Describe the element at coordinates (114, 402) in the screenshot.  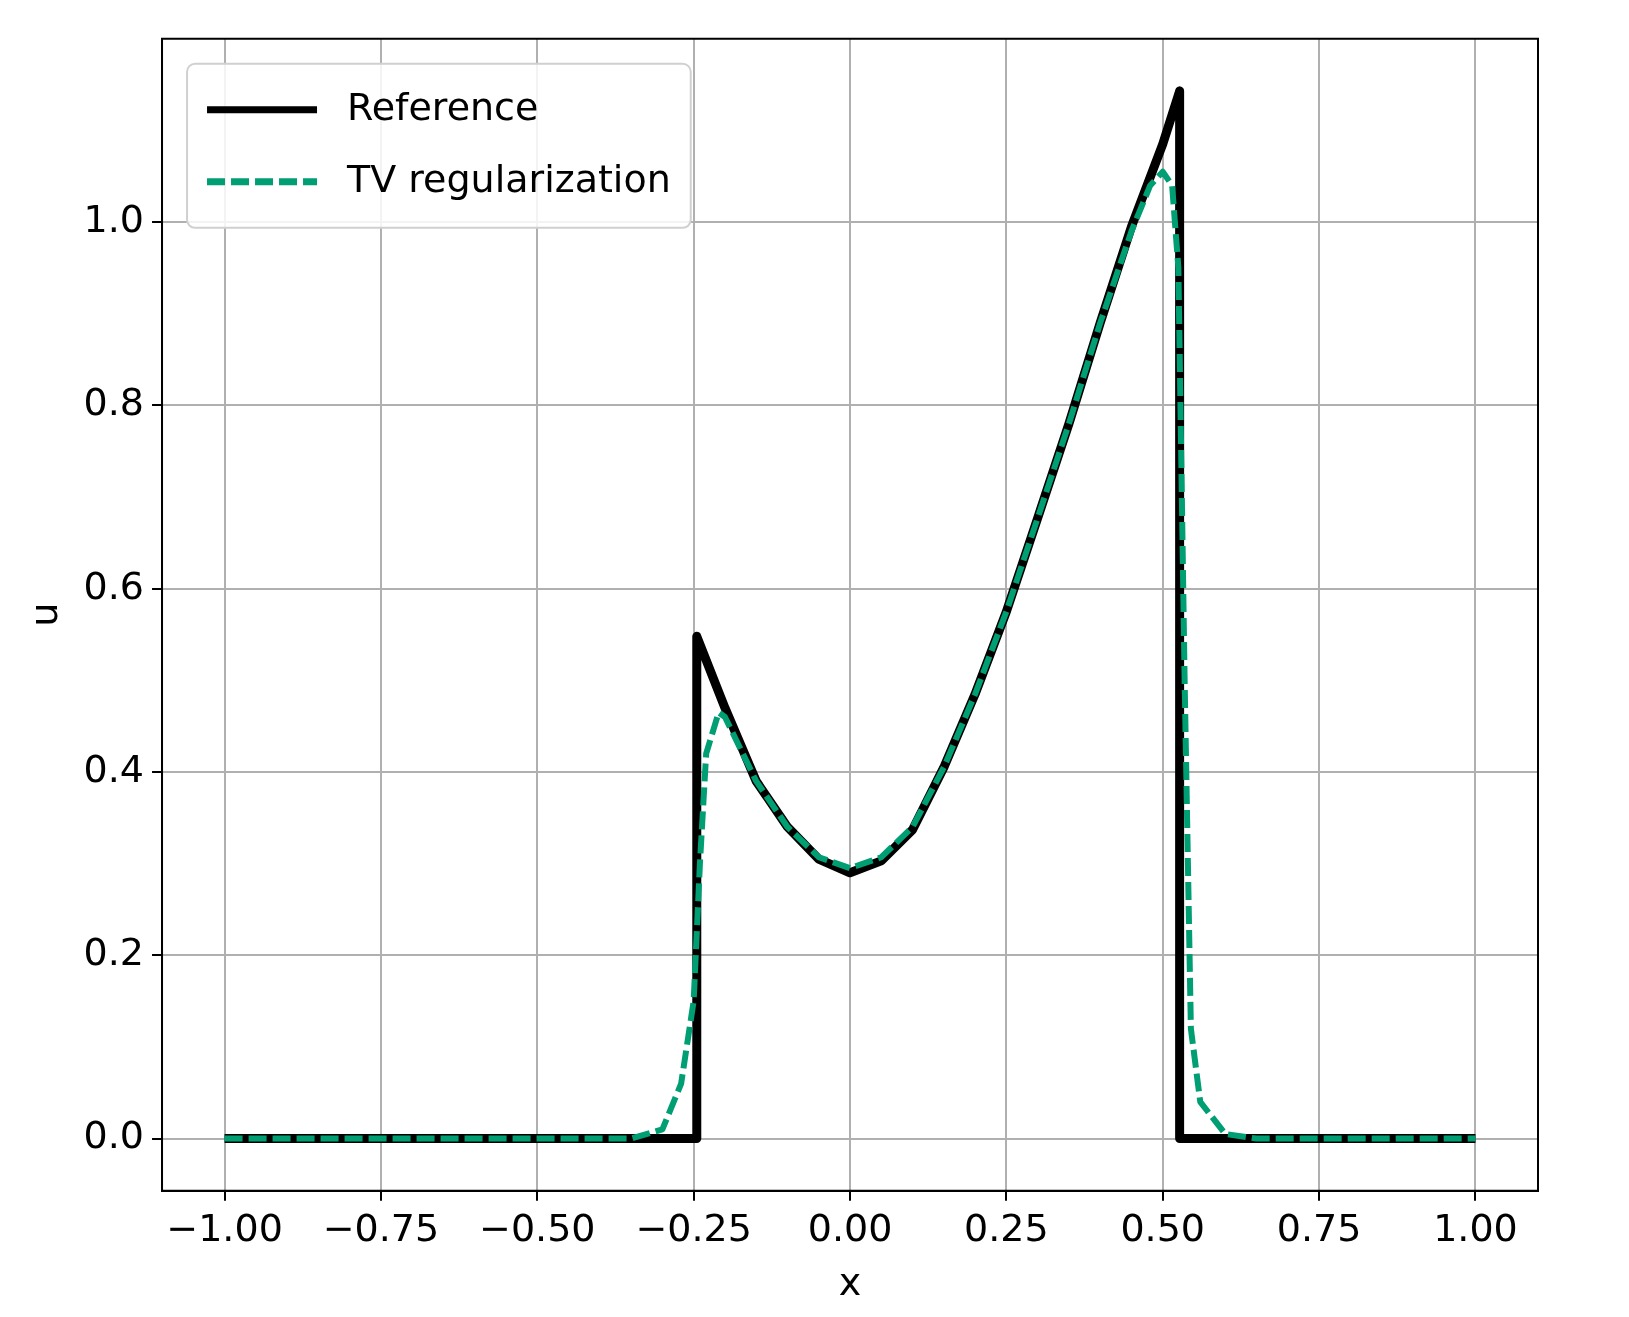
I see `y-tick-label: 0.8` at that location.